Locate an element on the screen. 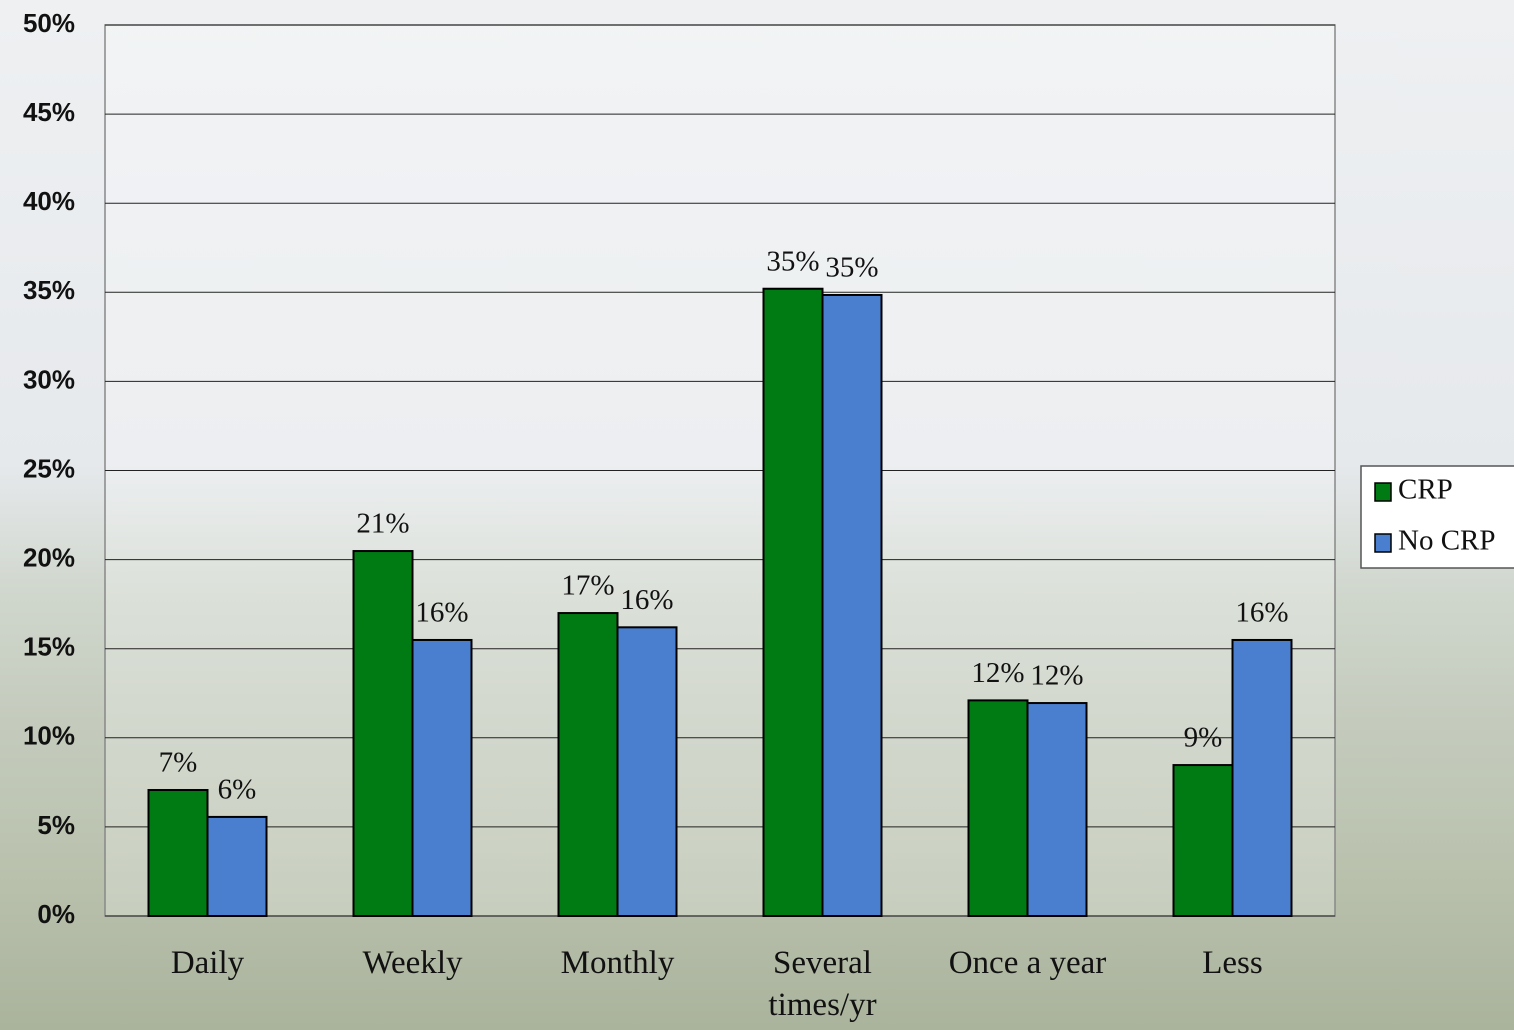 The image size is (1514, 1030). y-tick-label: 45% is located at coordinates (49, 112).